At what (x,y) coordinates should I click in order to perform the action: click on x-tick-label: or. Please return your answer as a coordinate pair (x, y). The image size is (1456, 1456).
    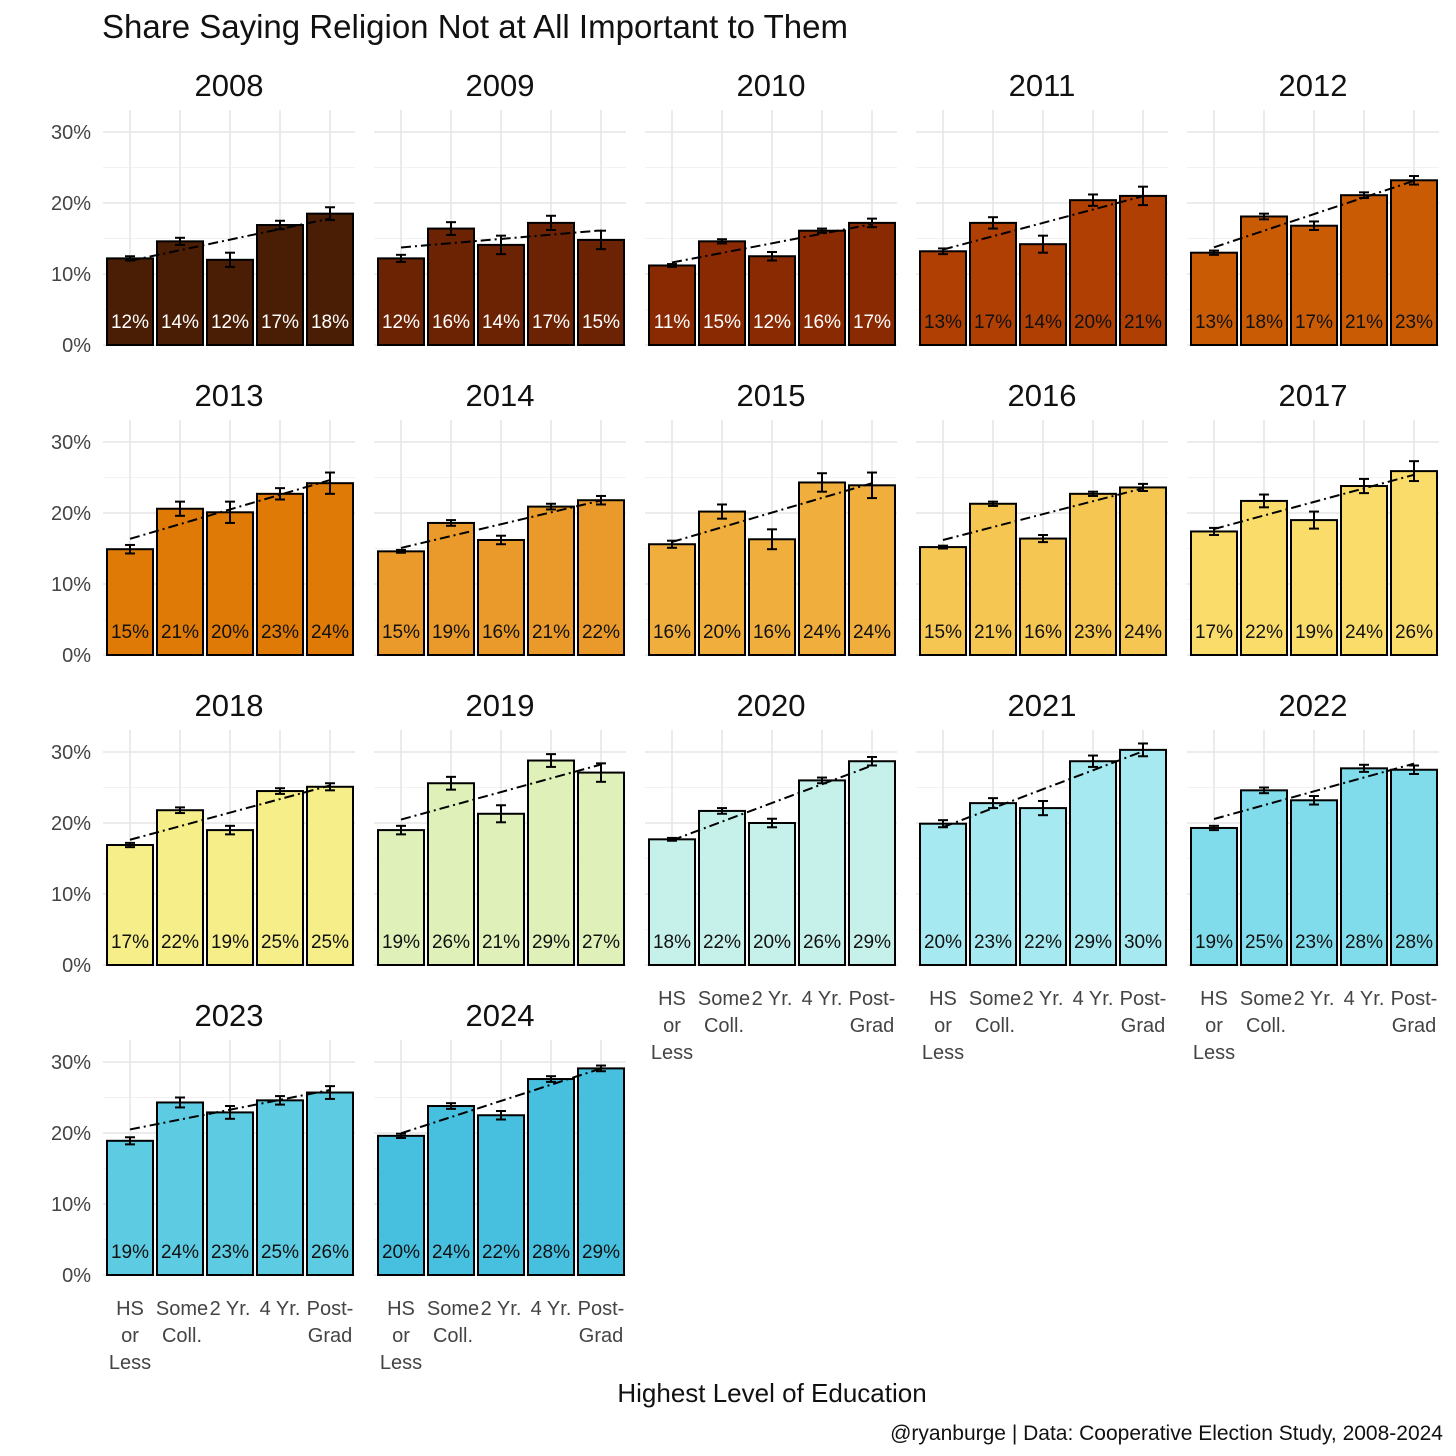
    Looking at the image, I should click on (130, 1336).